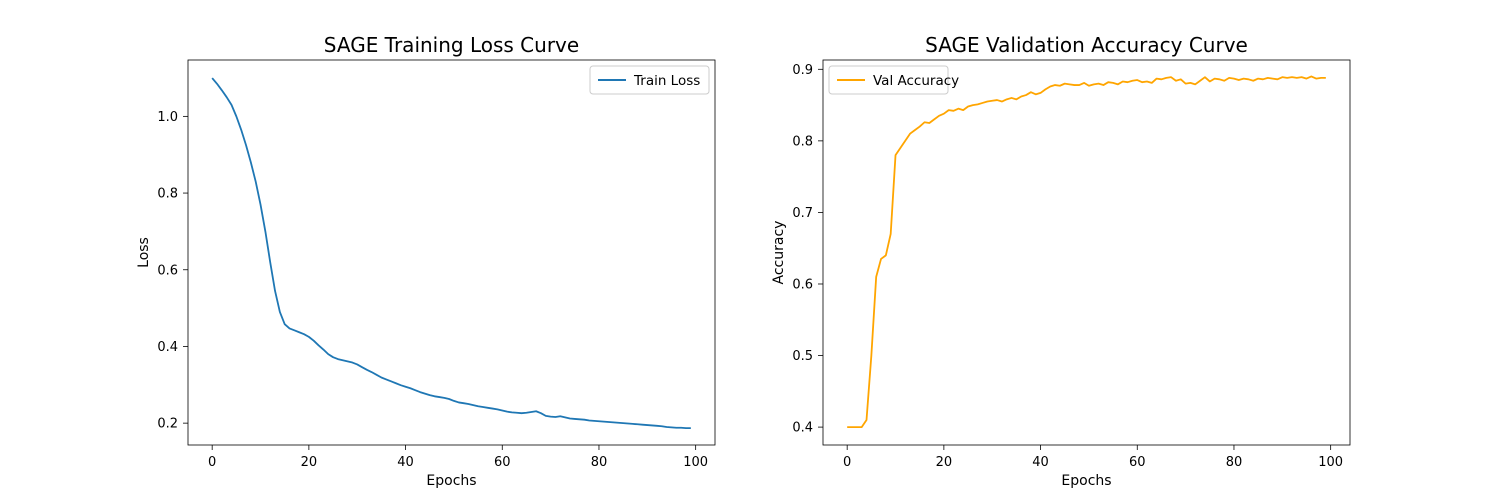 Image resolution: width=1500 pixels, height=500 pixels. What do you see at coordinates (167, 270) in the screenshot?
I see `chart-0-ytick-label: 0.6` at bounding box center [167, 270].